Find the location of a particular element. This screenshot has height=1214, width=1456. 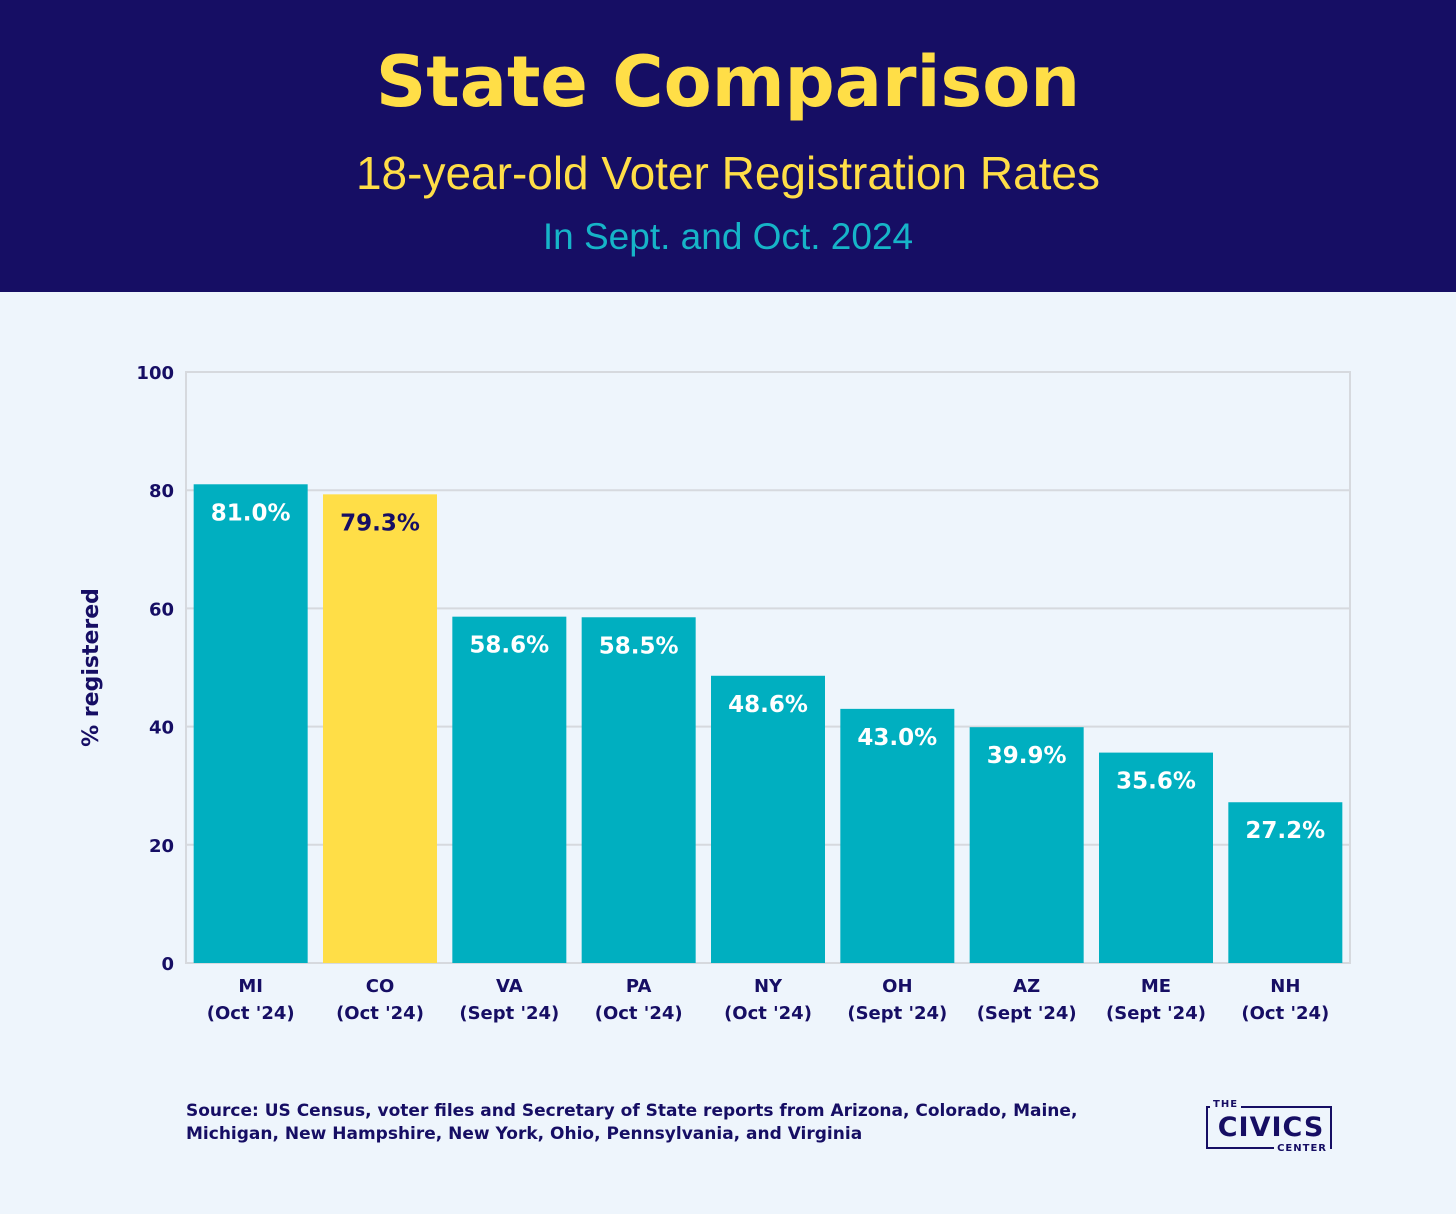

x-tick-label: MI is located at coordinates (250, 986).